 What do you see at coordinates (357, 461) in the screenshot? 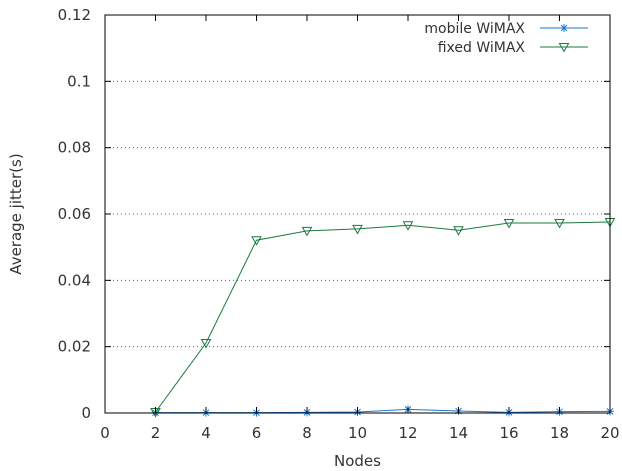
I see `x-axis-title: Nodes` at bounding box center [357, 461].